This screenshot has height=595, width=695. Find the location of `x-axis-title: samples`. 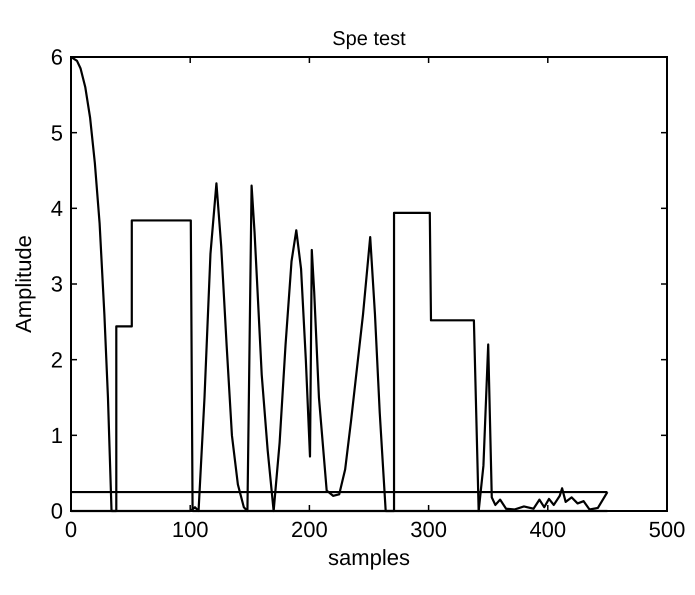

x-axis-title: samples is located at coordinates (369, 557).